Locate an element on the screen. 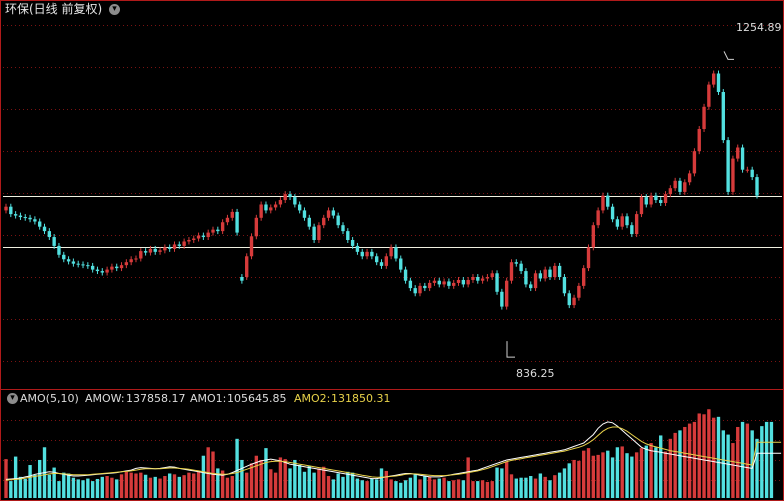 The image size is (784, 501). amo1-label: AMO1: is located at coordinates (208, 398).